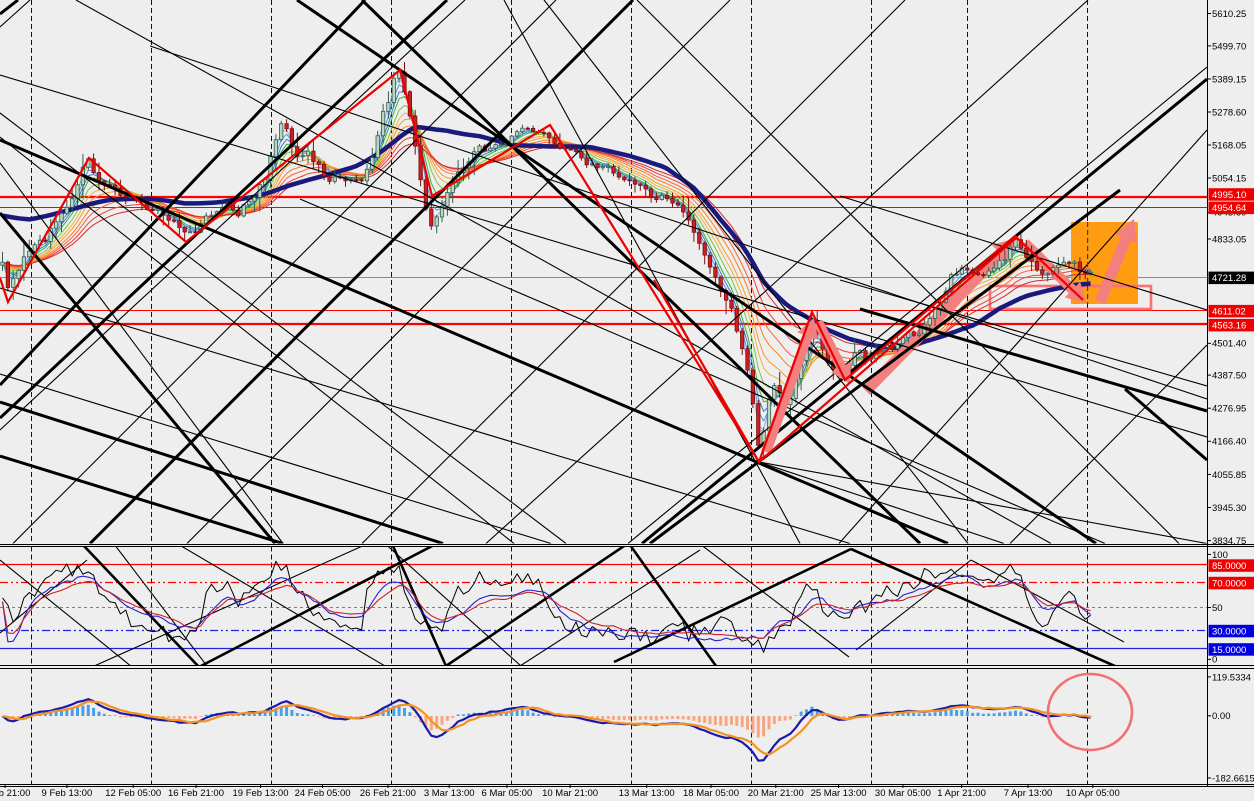 The width and height of the screenshot is (1254, 801). Describe the element at coordinates (133, 793) in the screenshot. I see `svg-text: 12 Feb 05:00` at that location.